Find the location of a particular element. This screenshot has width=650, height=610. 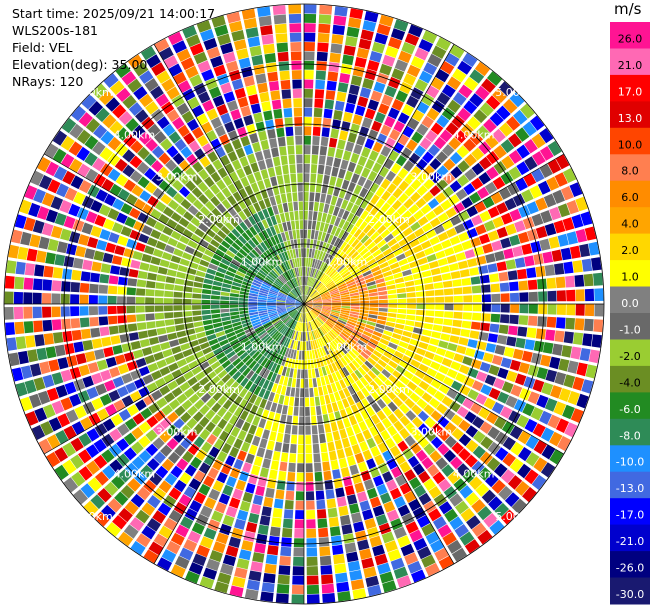

colorbar-swatch is located at coordinates (630, 512).